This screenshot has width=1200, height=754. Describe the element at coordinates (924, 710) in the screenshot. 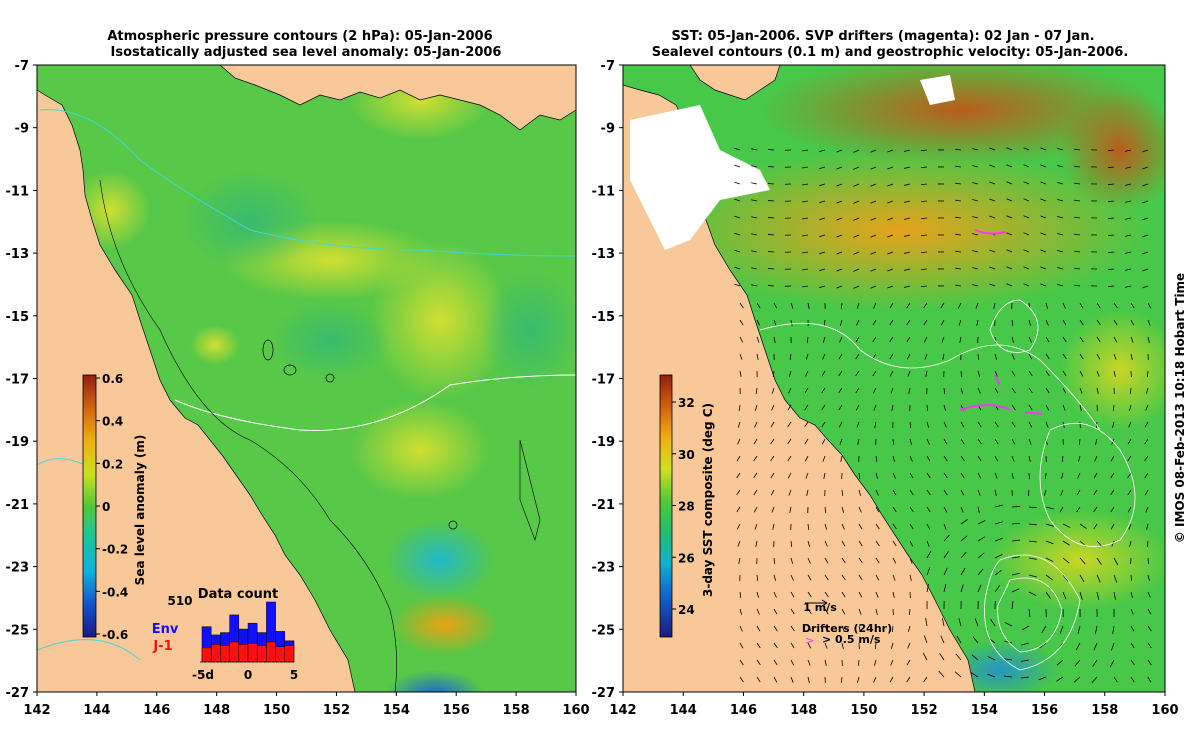

I see `right-x-tick-label: 152` at that location.